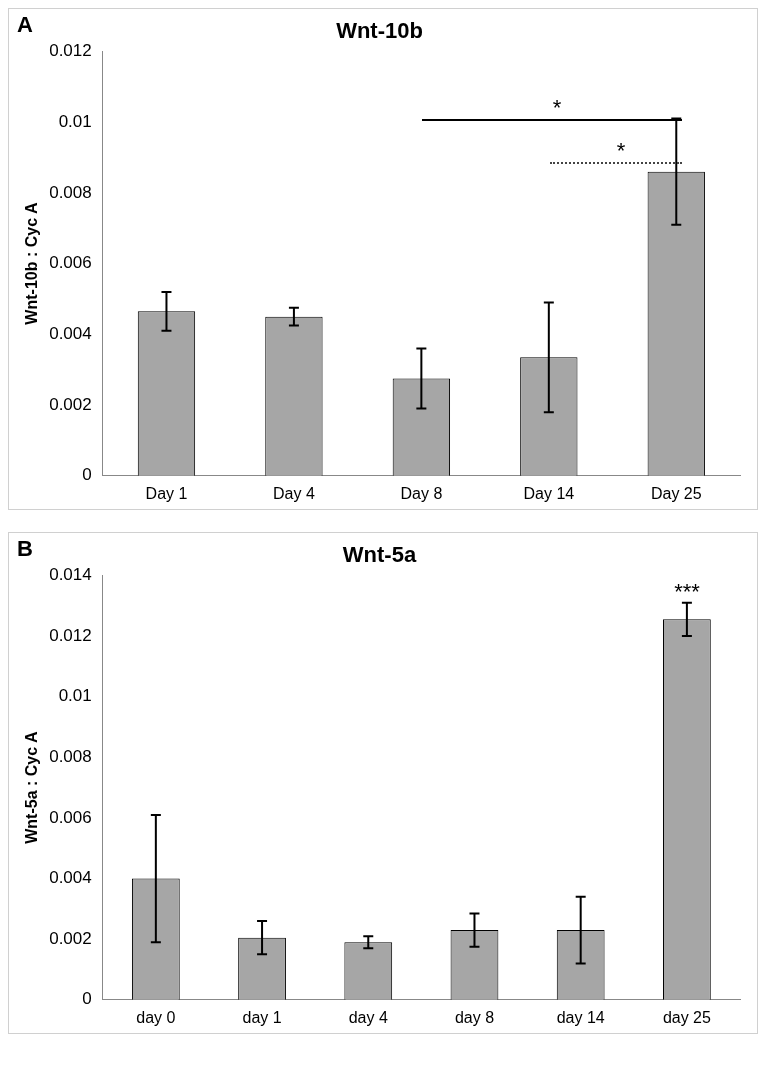  Describe the element at coordinates (25, 549) in the screenshot. I see `text: B` at that location.